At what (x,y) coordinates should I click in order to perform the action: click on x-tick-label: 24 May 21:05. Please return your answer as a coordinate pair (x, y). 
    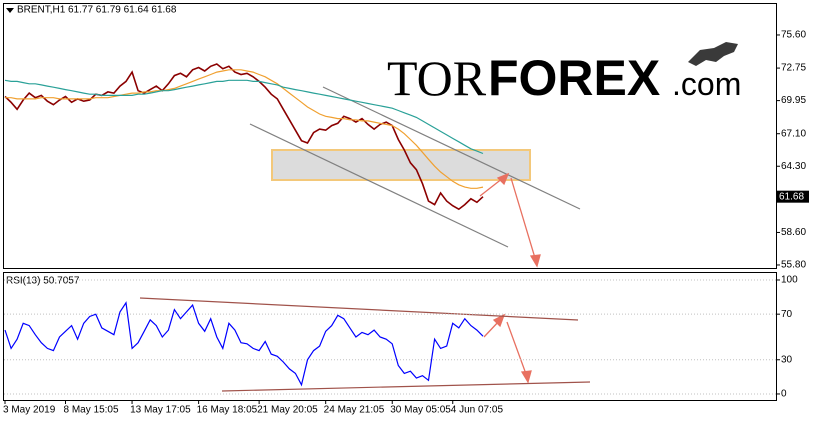
    Looking at the image, I should click on (354, 410).